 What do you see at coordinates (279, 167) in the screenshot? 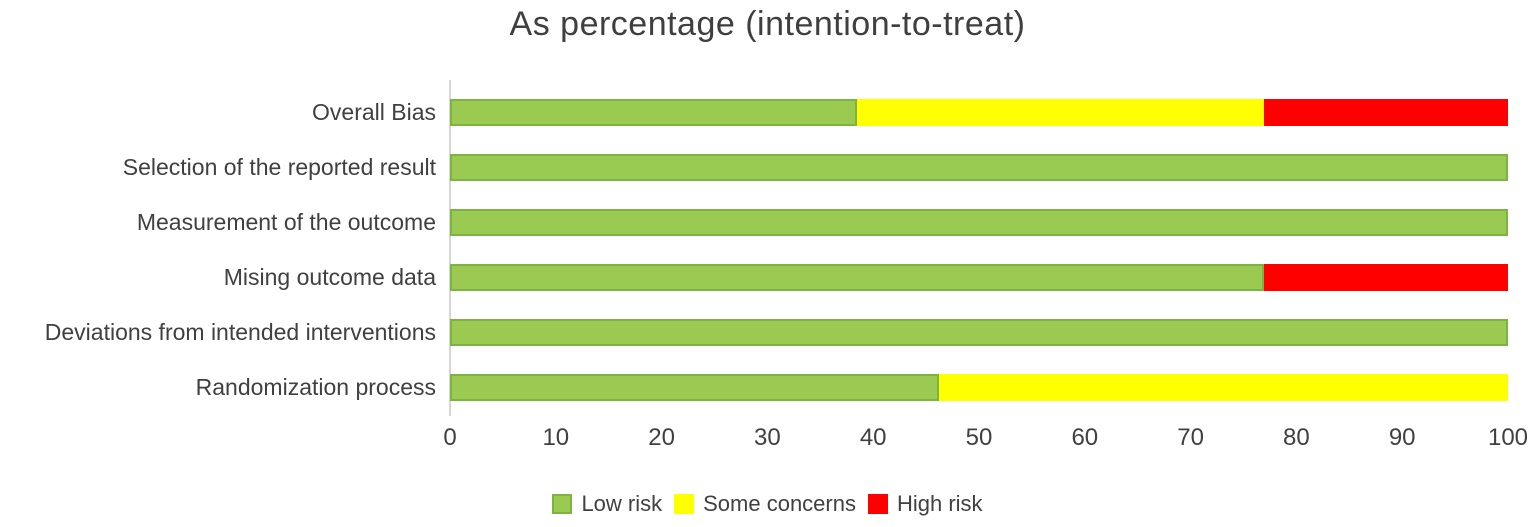
I see `category-label: Selection of the reported result` at bounding box center [279, 167].